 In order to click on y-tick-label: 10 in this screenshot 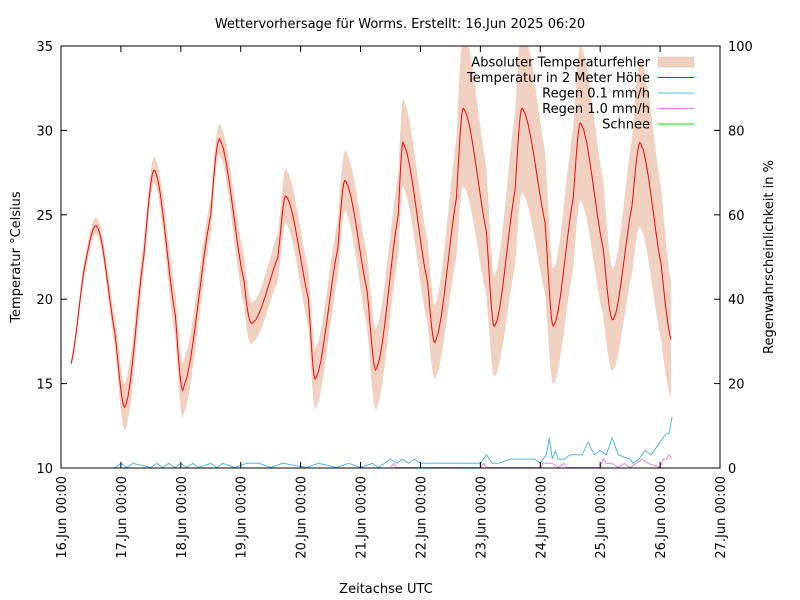, I will do `click(44, 469)`.